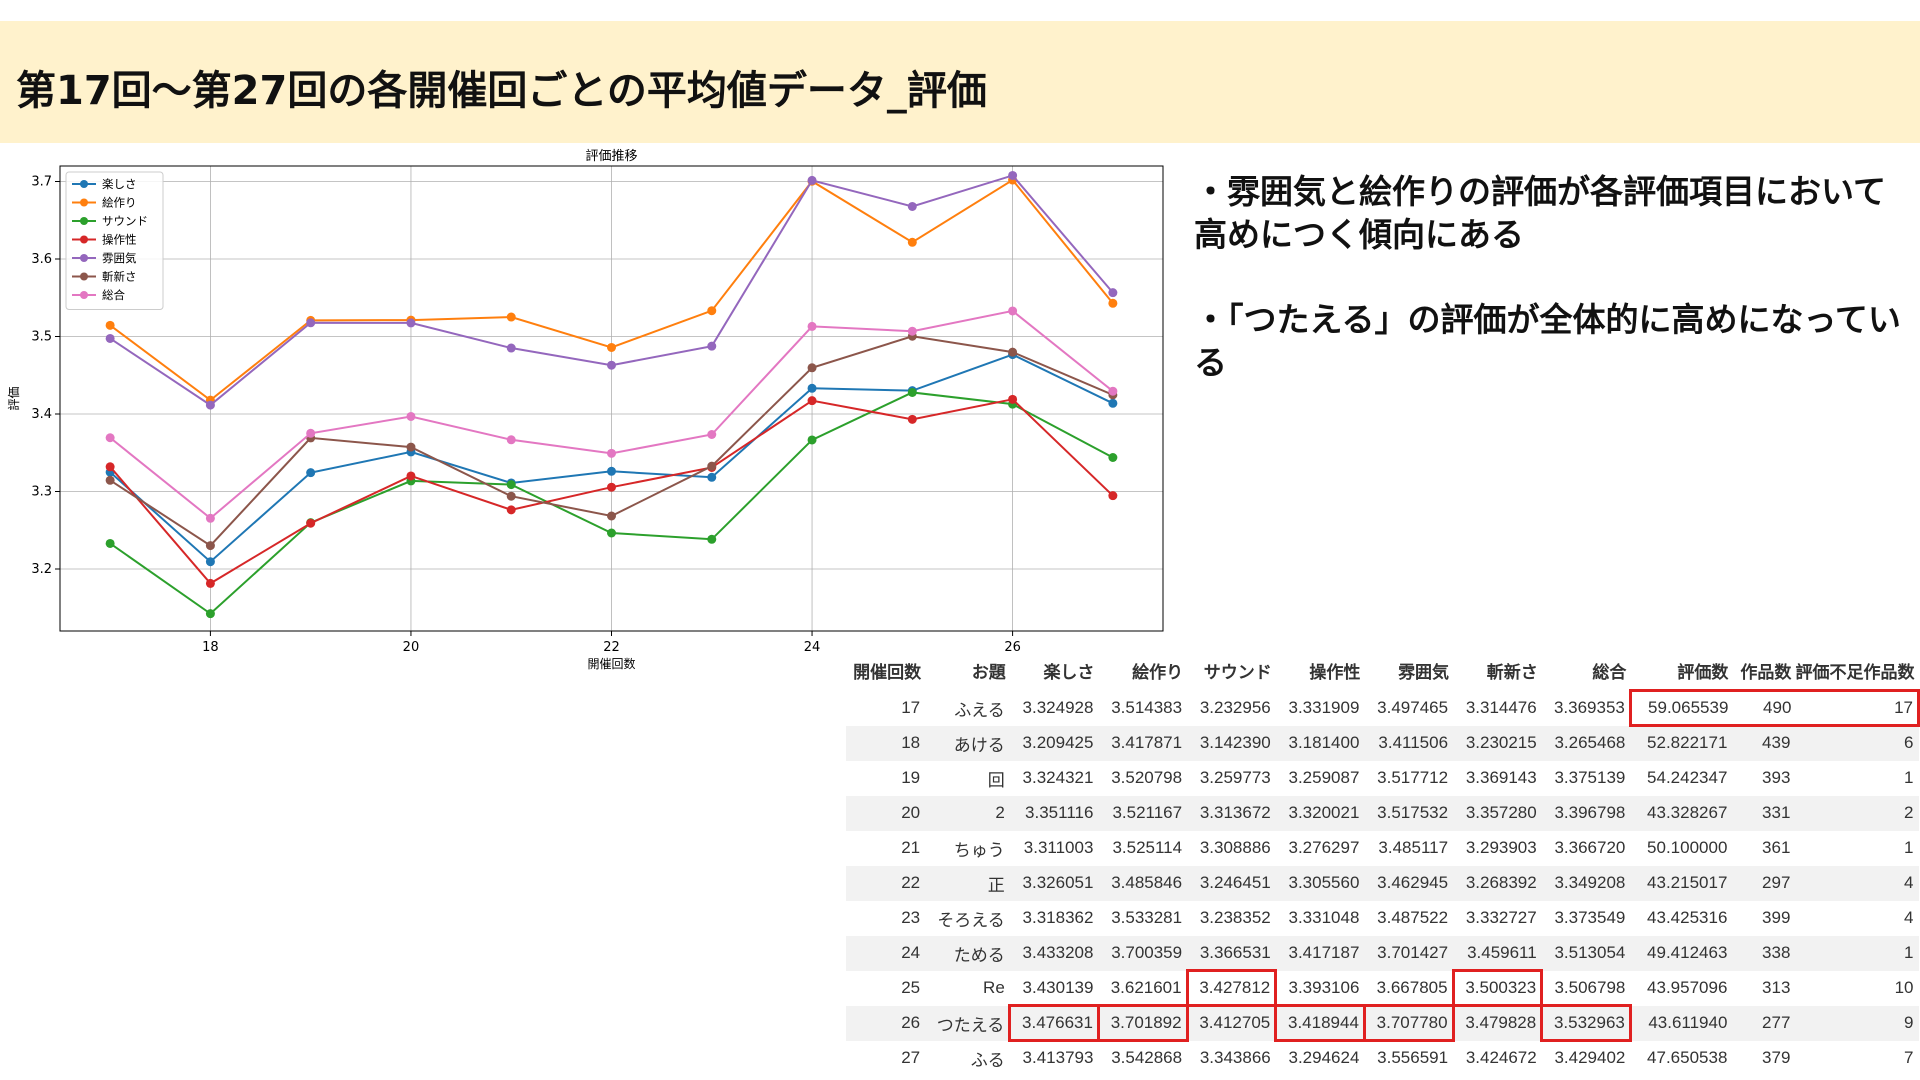 This screenshot has height=1080, width=1920. Describe the element at coordinates (1687, 1057) in the screenshot. I see `table-cell: 47.650538` at that location.